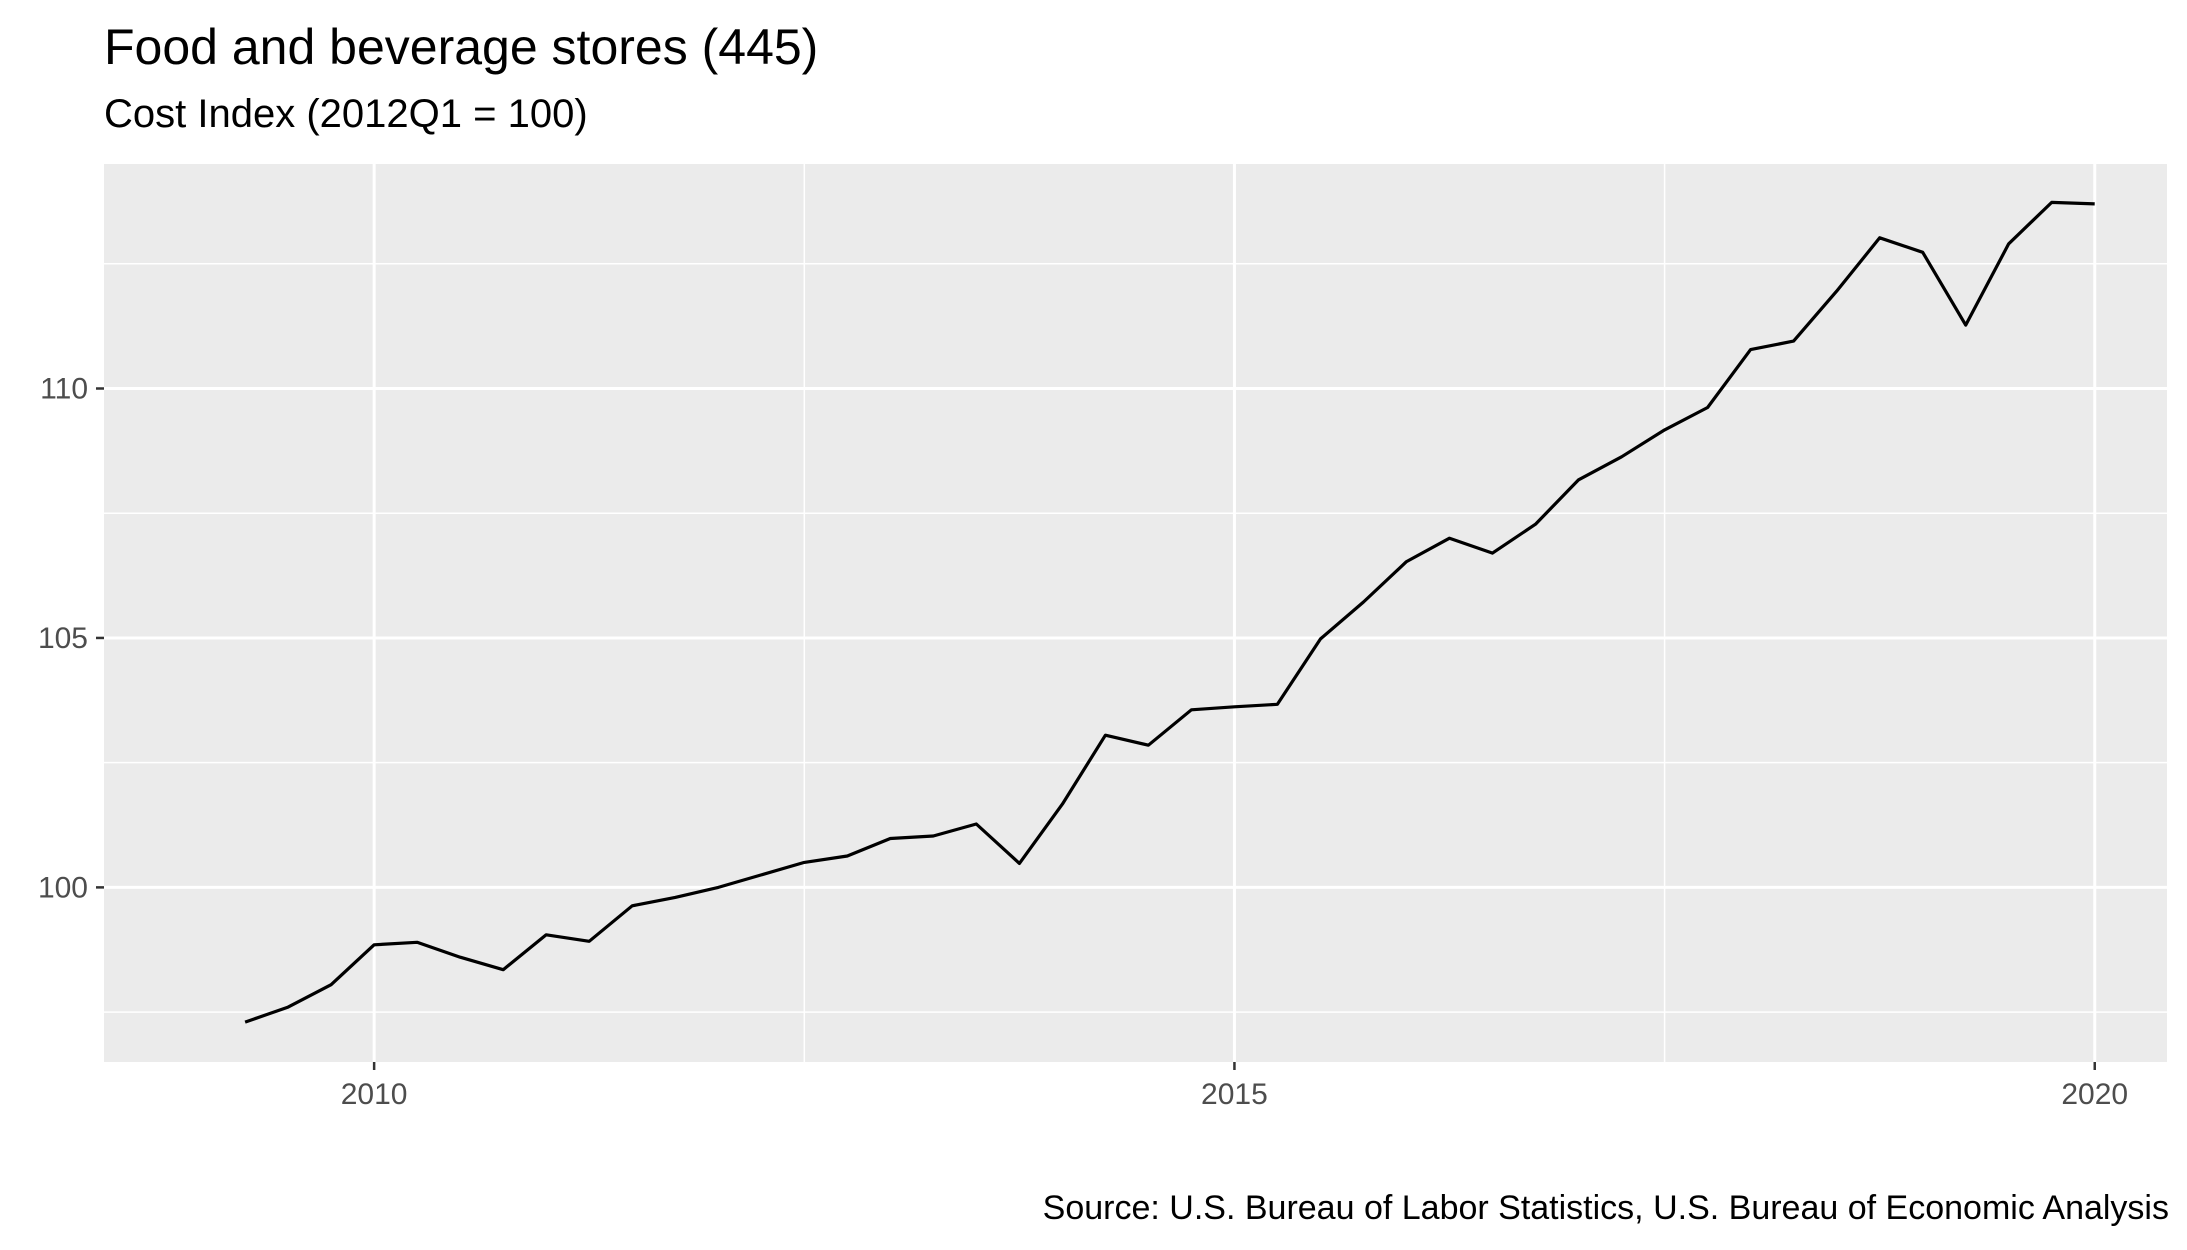 The height and width of the screenshot is (1250, 2187). Describe the element at coordinates (1234, 1094) in the screenshot. I see `x-tick-label: 2015` at that location.